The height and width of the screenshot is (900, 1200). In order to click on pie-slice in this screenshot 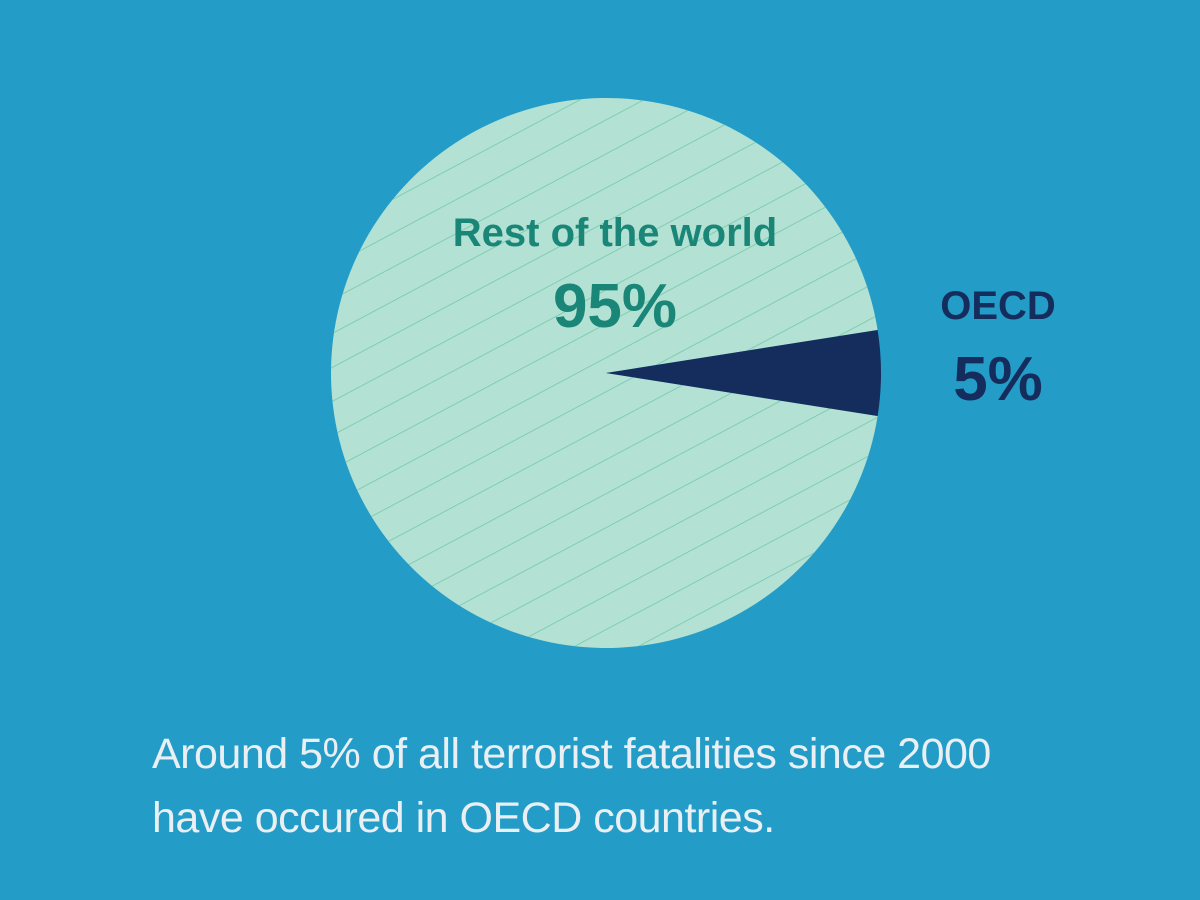, I will do `click(743, 373)`.